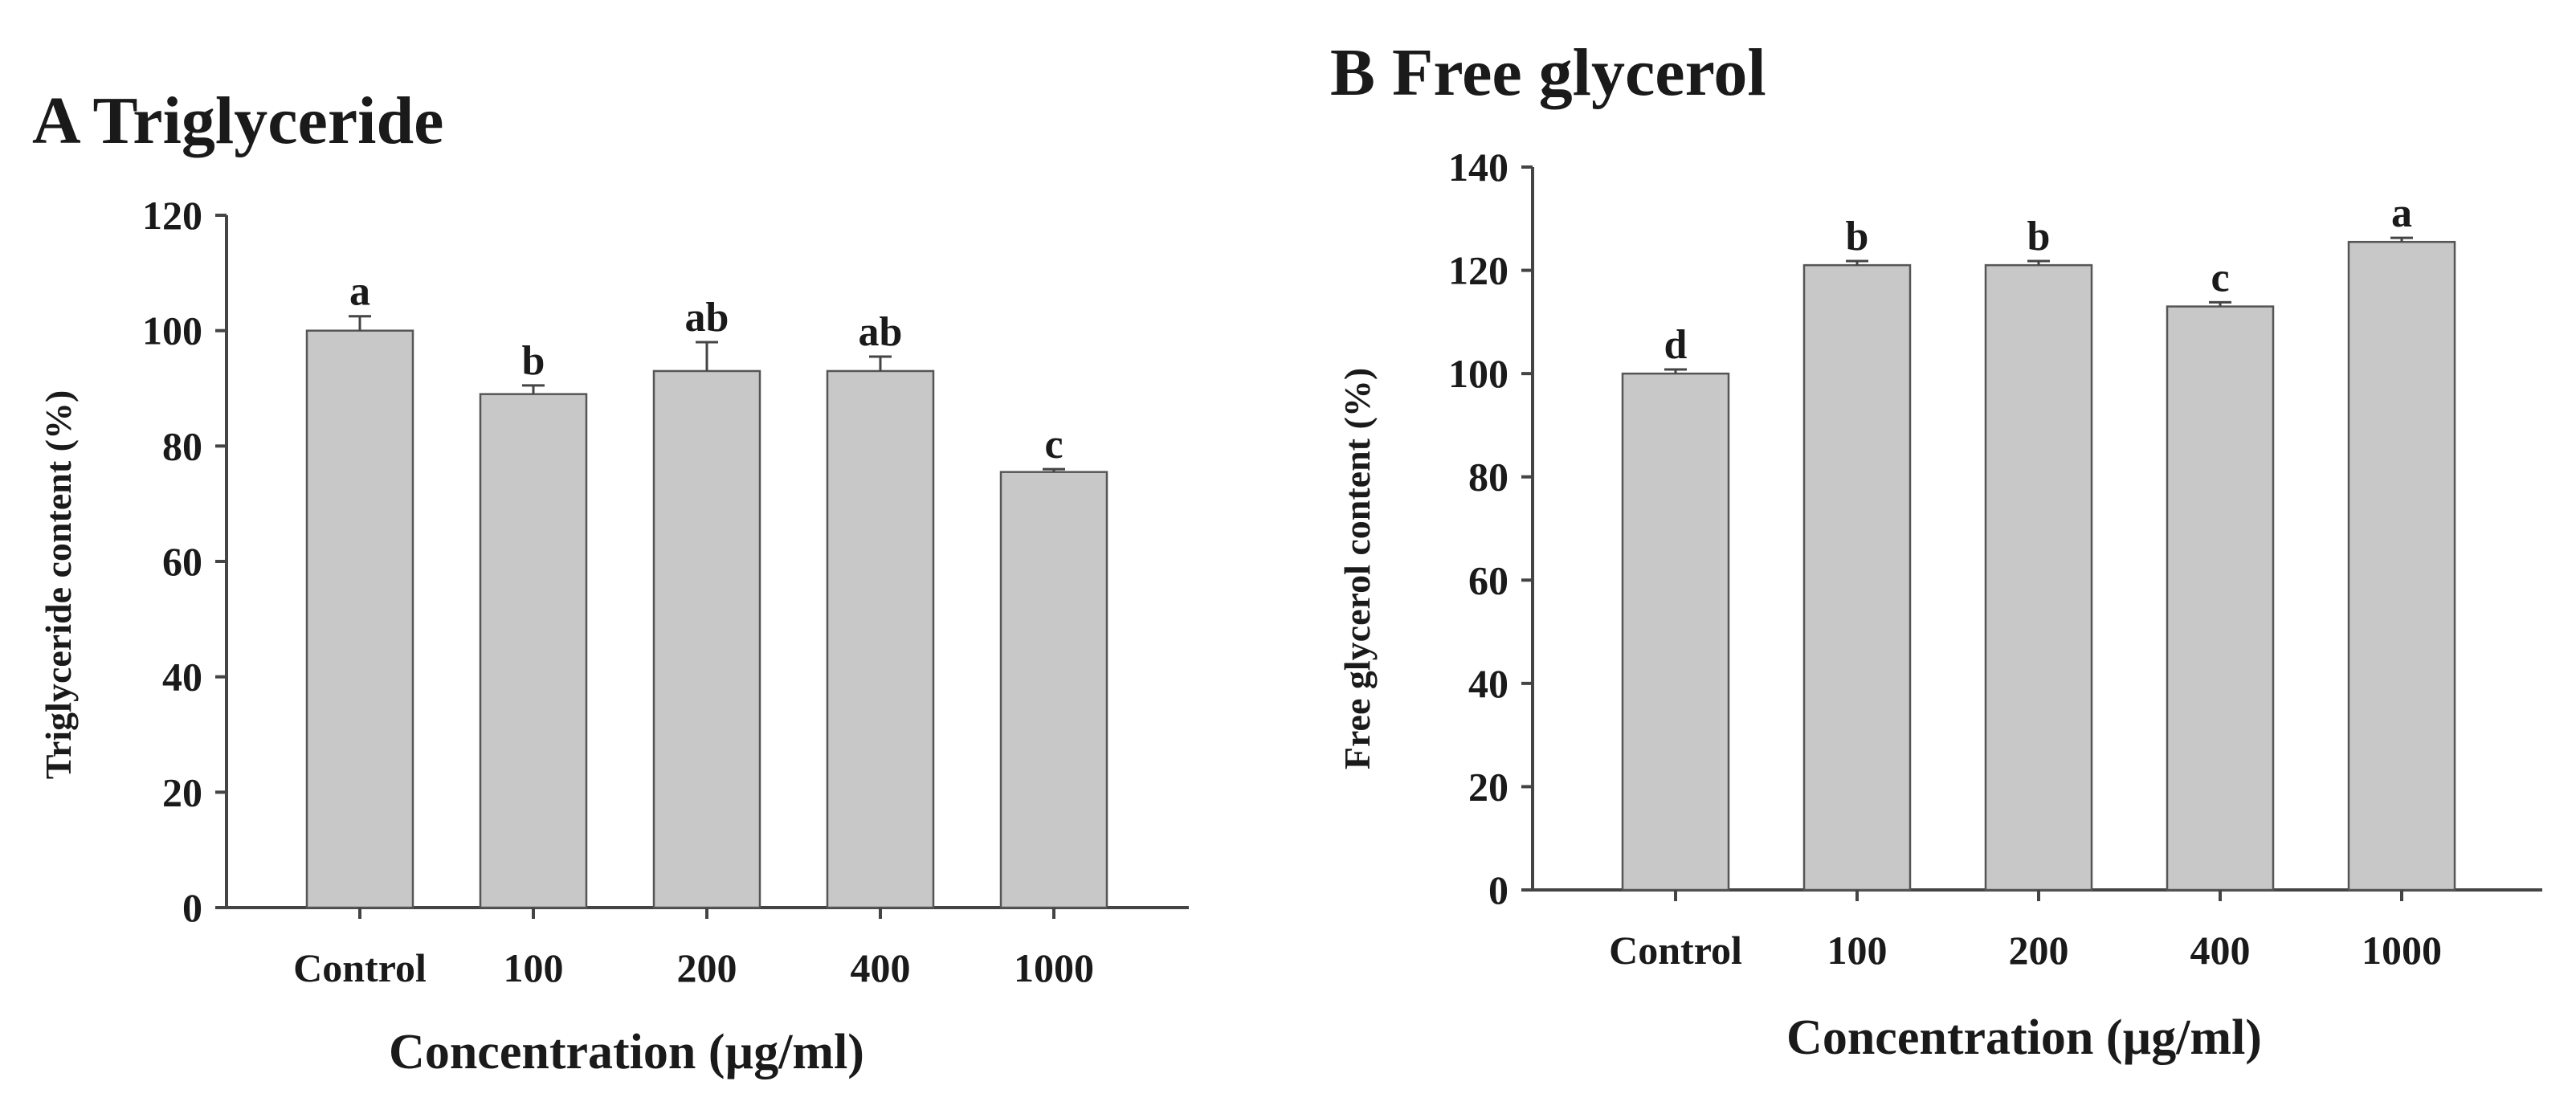  Describe the element at coordinates (1357, 568) in the screenshot. I see `chart-b-ylabel: Free glycerol content (%)` at that location.